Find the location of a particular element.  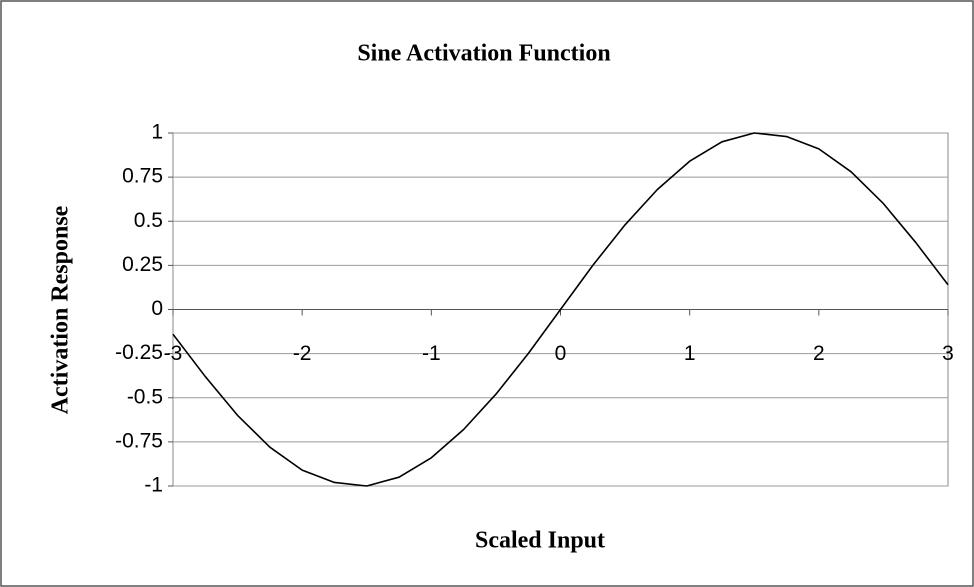

x-tick-label: 0 is located at coordinates (561, 353).